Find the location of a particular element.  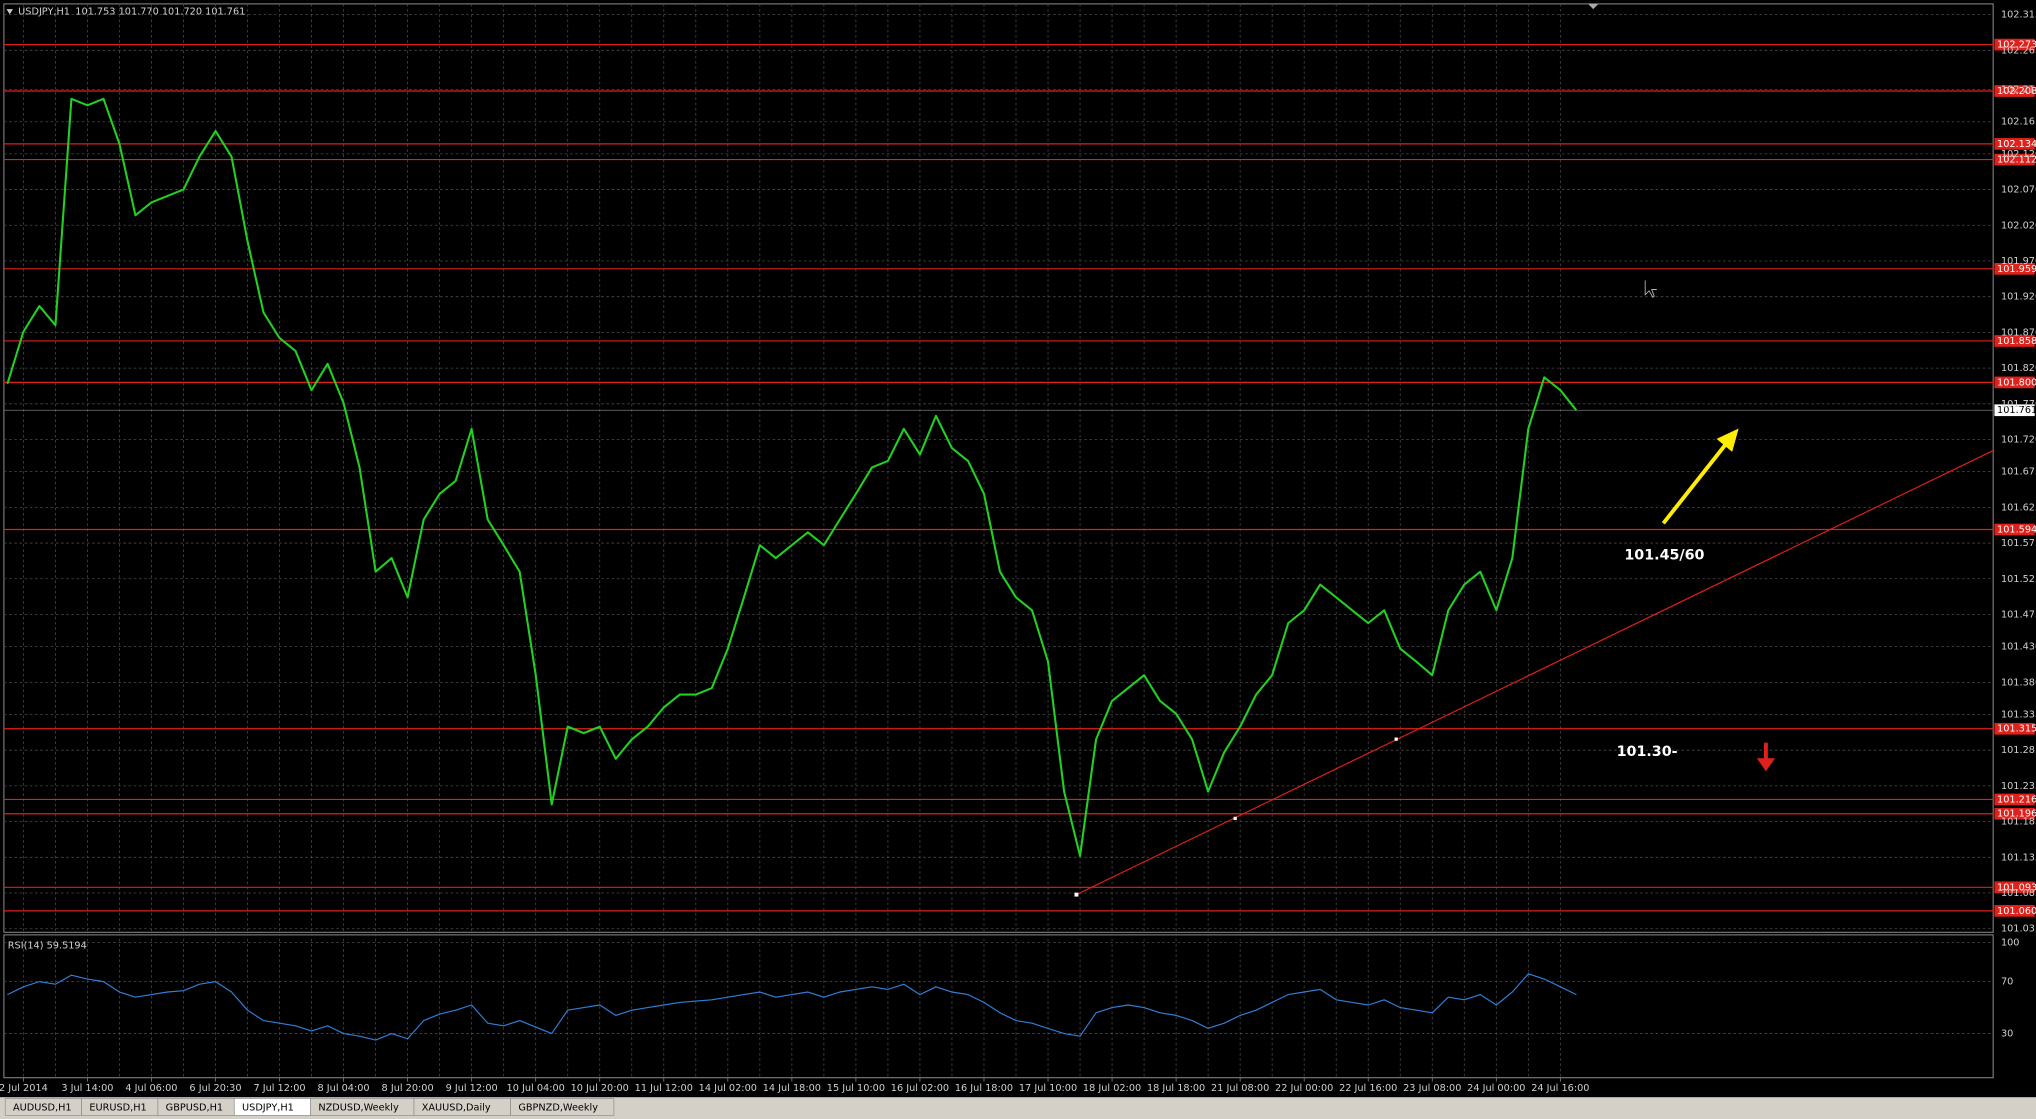

quote: 101.753 101.770 101.720 101.761 is located at coordinates (160, 12).